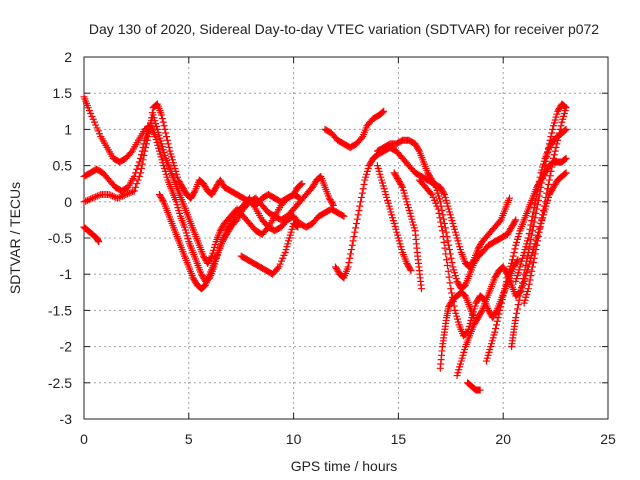 This screenshot has height=480, width=640. I want to click on series-track-e, so click(251, 242).